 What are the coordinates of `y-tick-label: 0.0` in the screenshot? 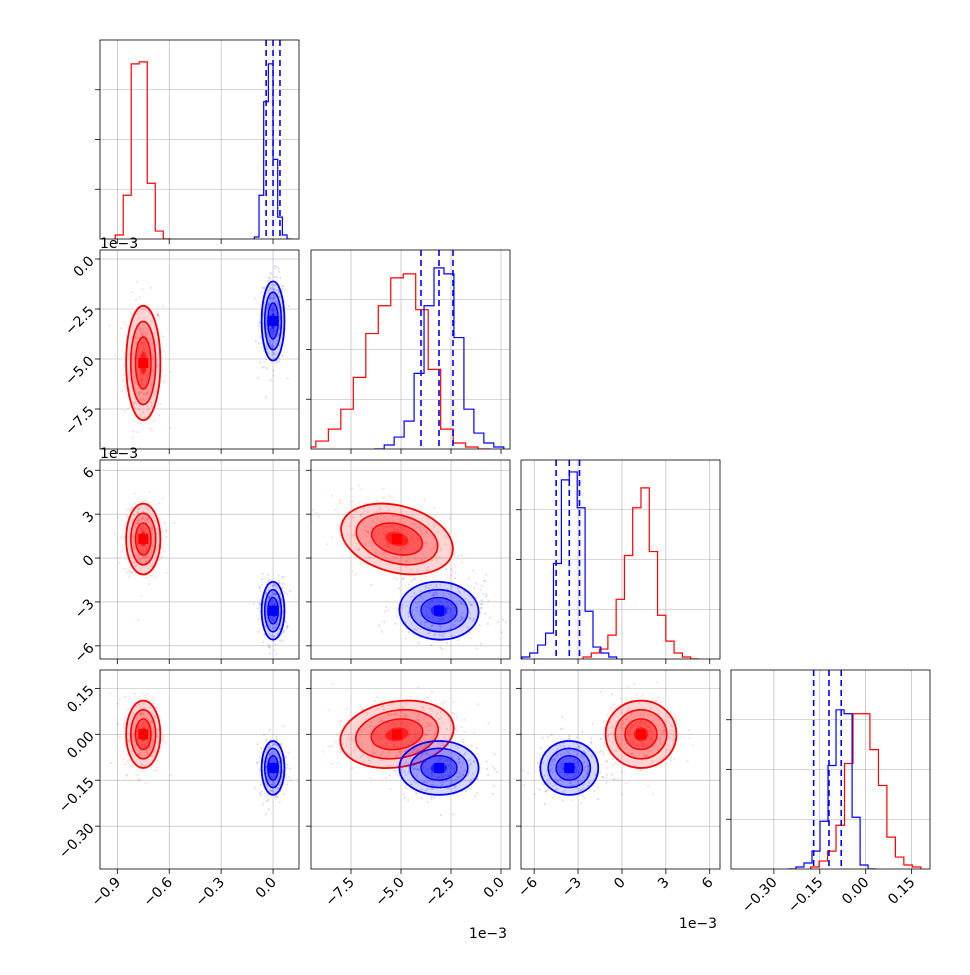 It's located at (84, 266).